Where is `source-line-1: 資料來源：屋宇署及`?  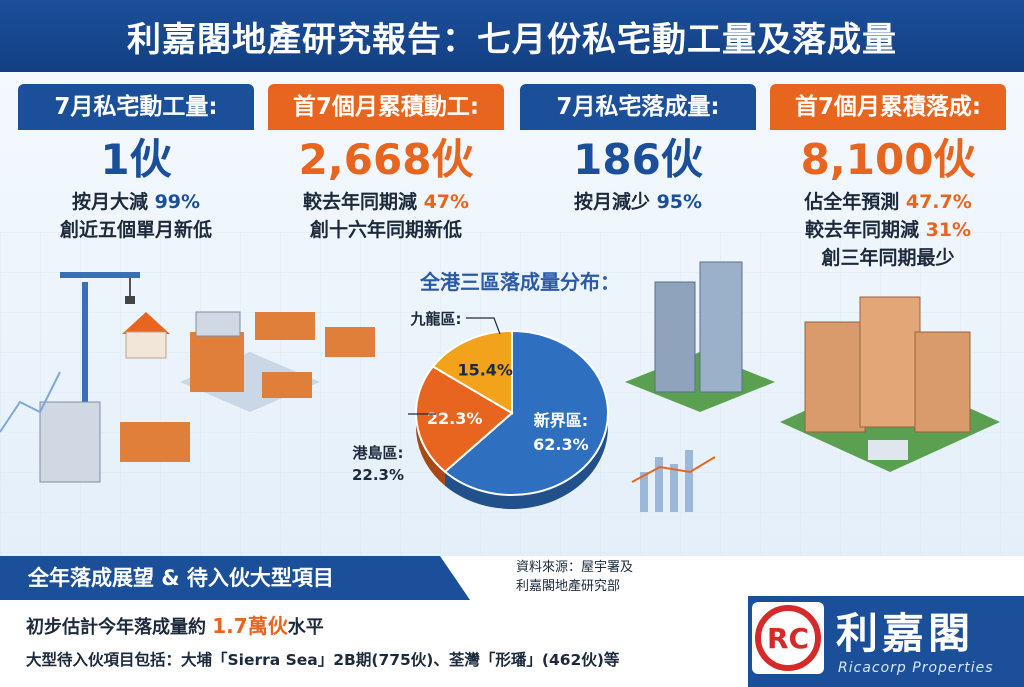 source-line-1: 資料來源：屋宇署及 is located at coordinates (575, 567).